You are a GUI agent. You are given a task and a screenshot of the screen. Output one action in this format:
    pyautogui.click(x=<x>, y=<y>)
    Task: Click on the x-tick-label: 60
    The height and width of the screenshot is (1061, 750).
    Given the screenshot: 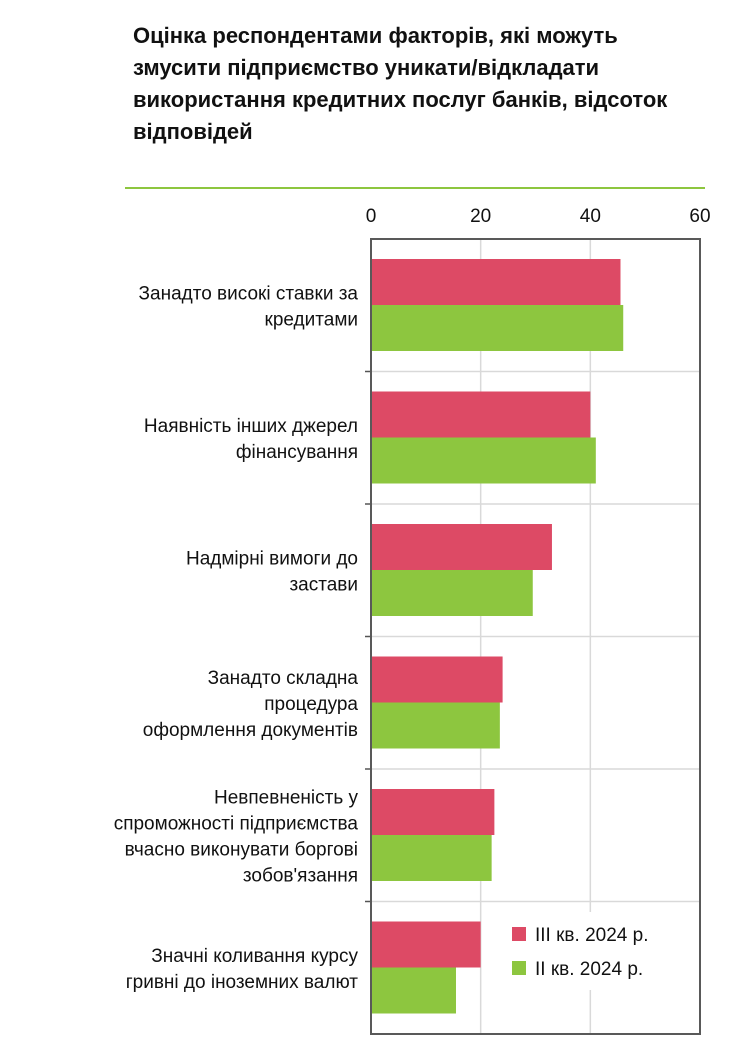 What is the action you would take?
    pyautogui.click(x=699, y=216)
    